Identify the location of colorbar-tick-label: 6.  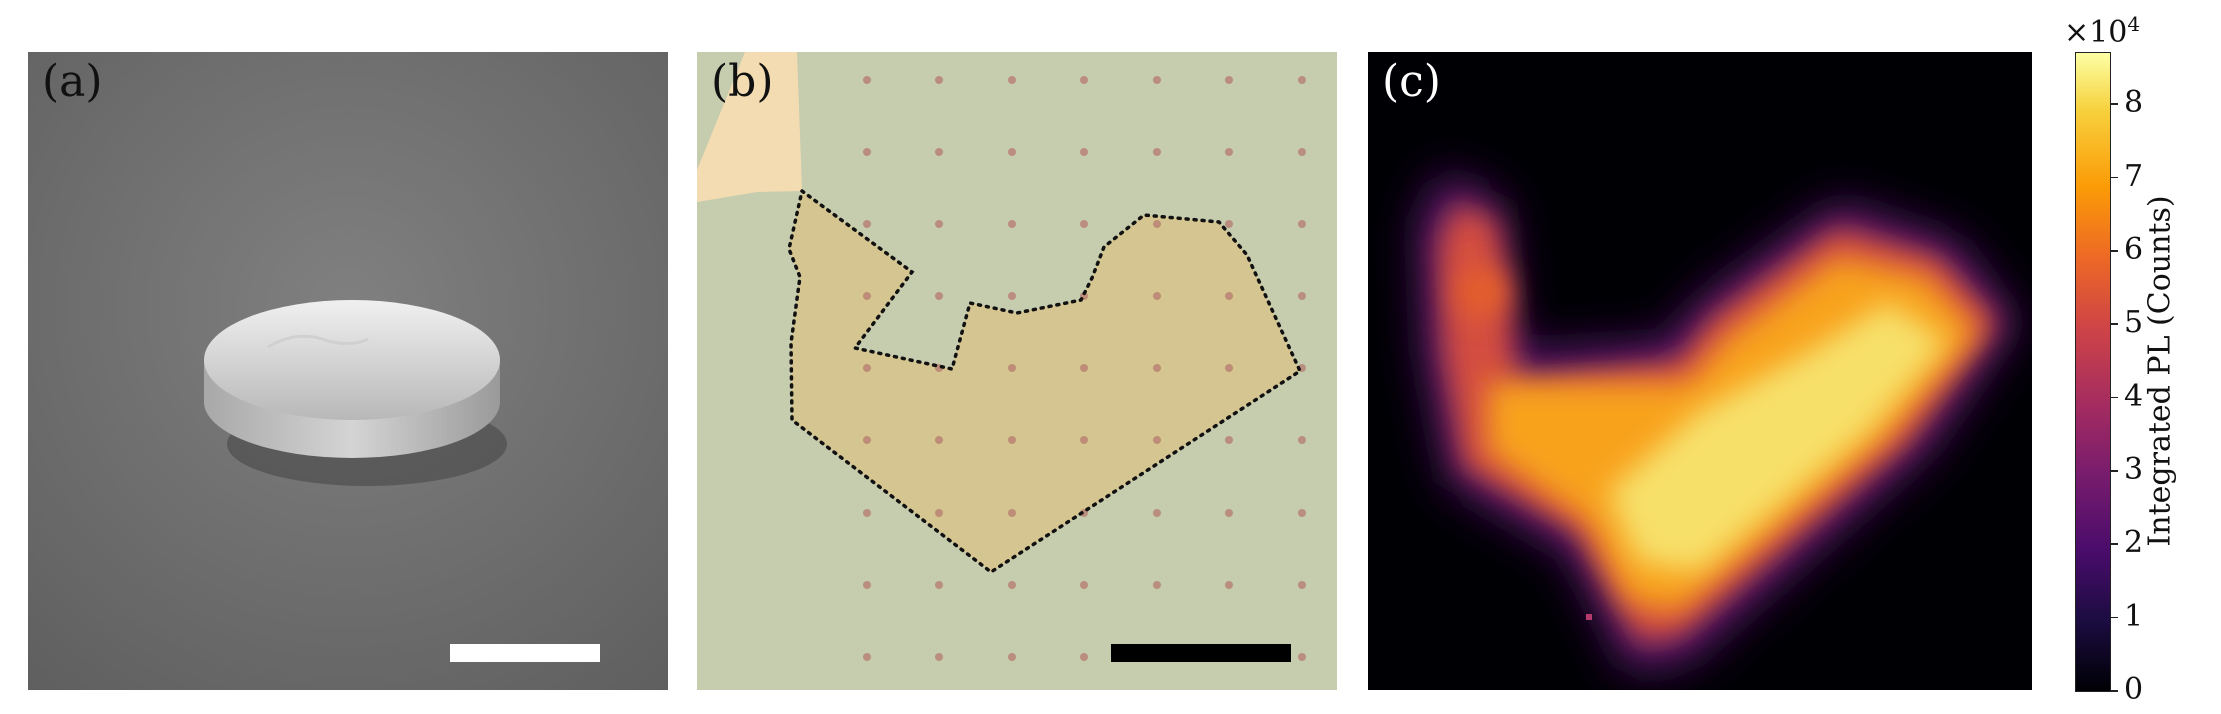
(2134, 249).